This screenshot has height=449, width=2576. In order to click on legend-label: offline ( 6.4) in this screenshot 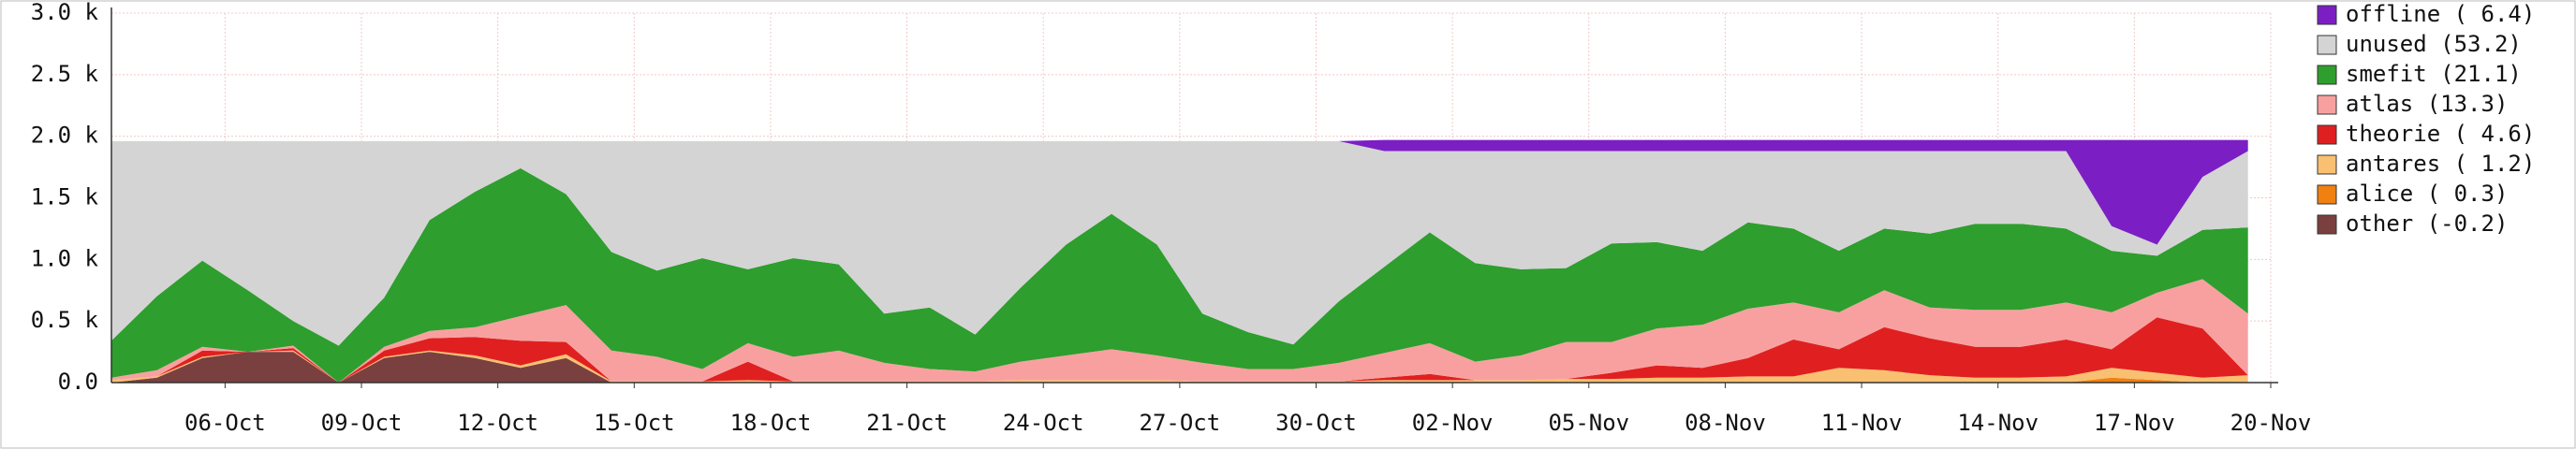, I will do `click(2440, 14)`.